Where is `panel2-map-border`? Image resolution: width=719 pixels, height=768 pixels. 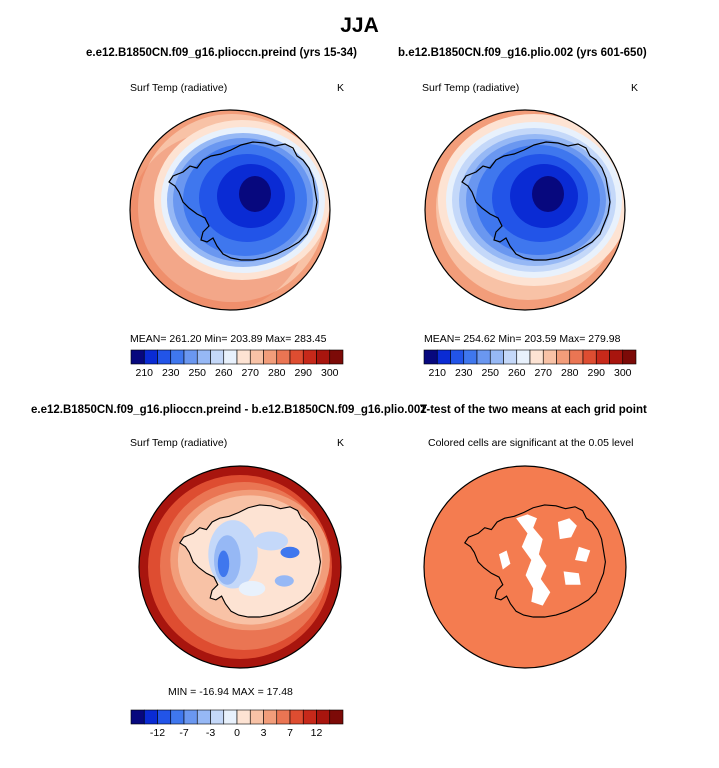 panel2-map-border is located at coordinates (525, 210).